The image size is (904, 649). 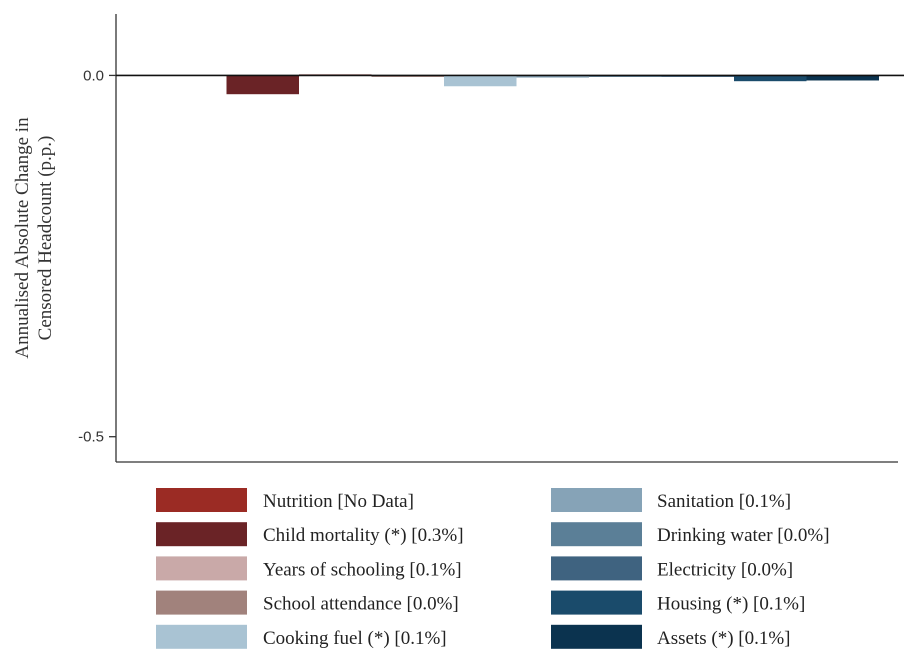 I want to click on legend-item: Cooking fuel (*) [0.1%], so click(x=301, y=636).